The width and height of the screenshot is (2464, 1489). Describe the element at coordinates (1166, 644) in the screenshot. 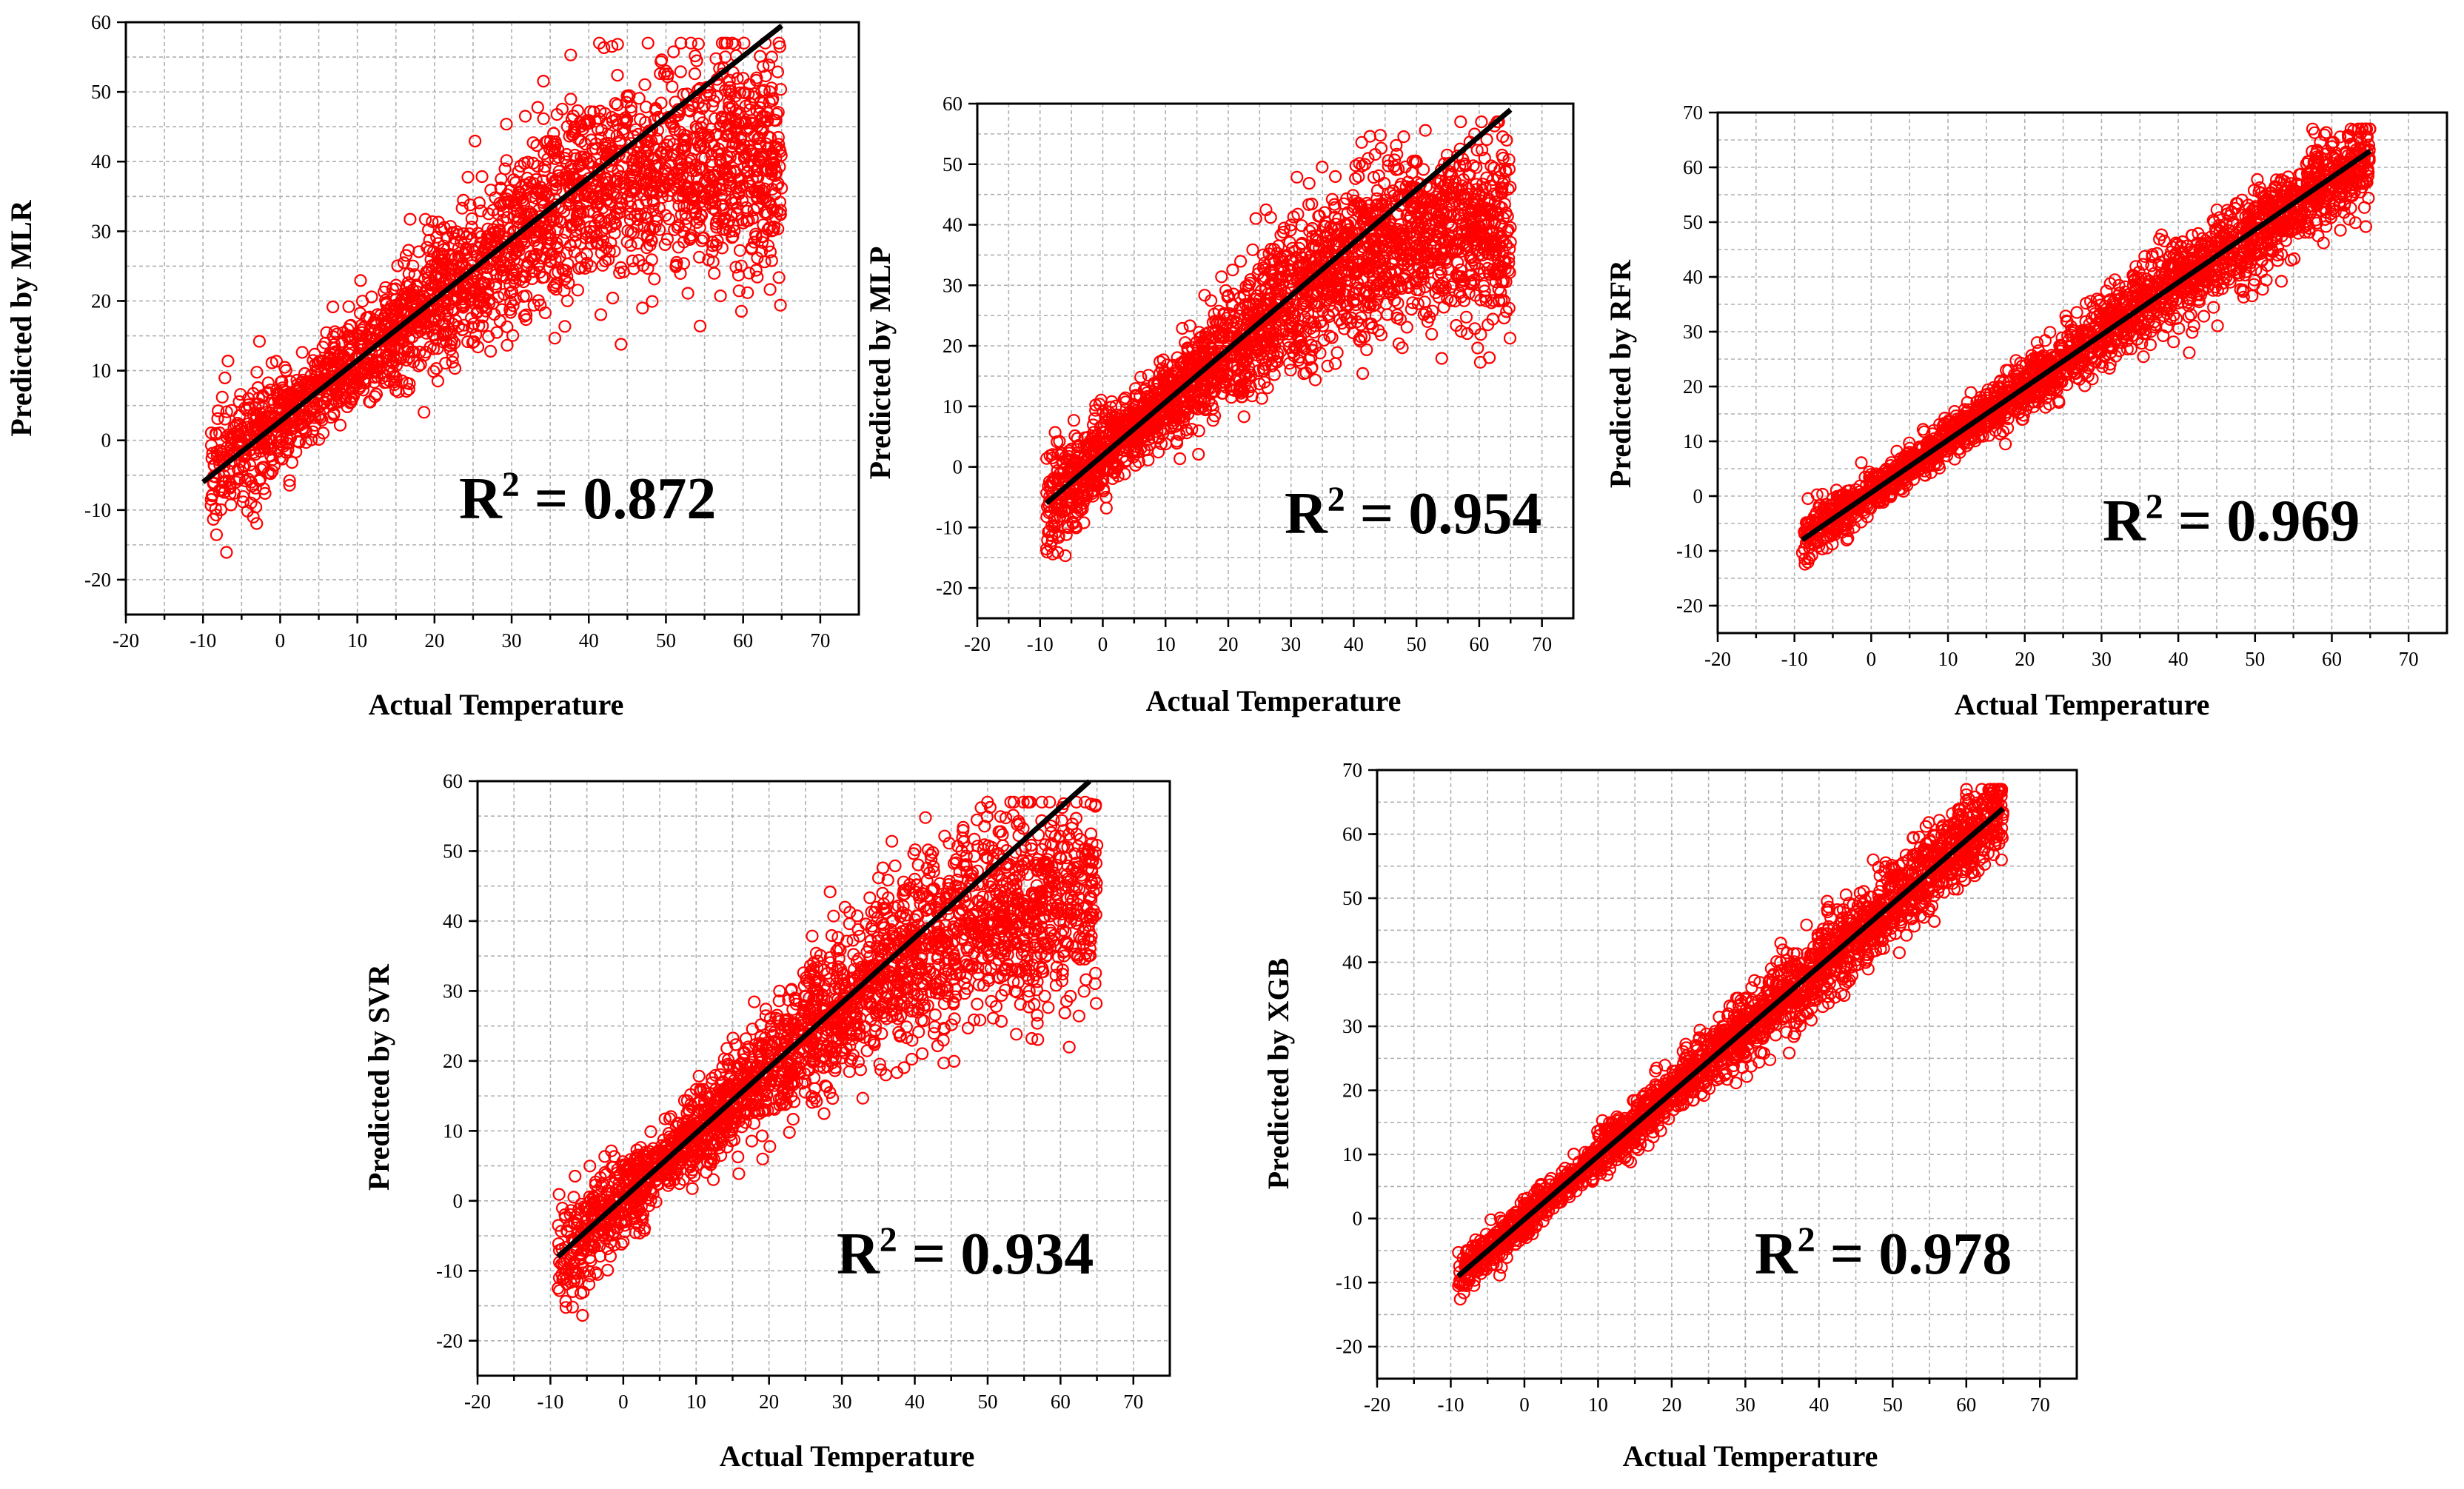

I see `x-tick-label: 10` at that location.